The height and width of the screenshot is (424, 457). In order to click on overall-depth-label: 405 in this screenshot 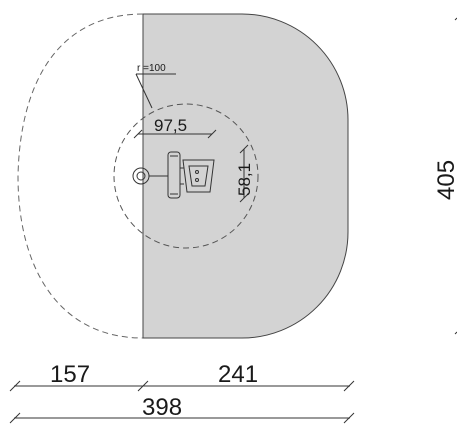, I will do `click(445, 180)`.